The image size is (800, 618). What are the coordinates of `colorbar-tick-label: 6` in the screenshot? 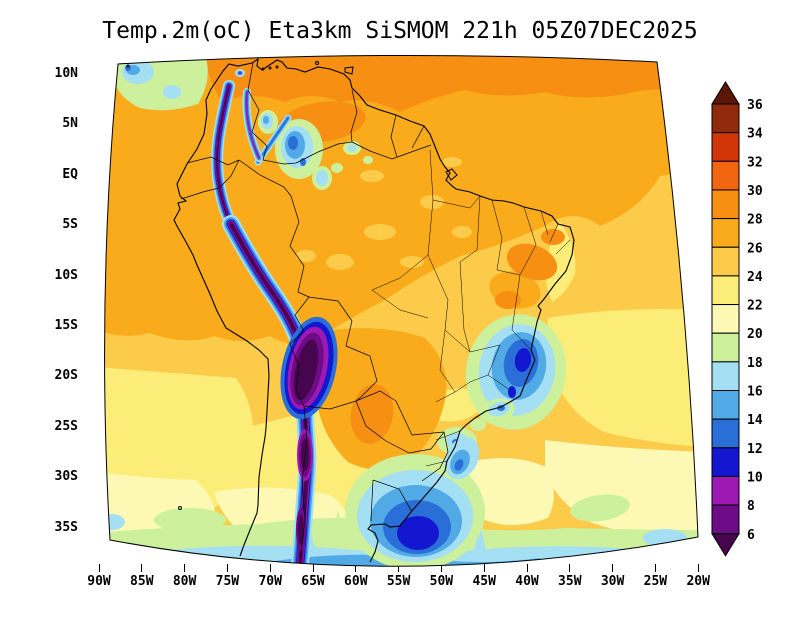 It's located at (751, 535).